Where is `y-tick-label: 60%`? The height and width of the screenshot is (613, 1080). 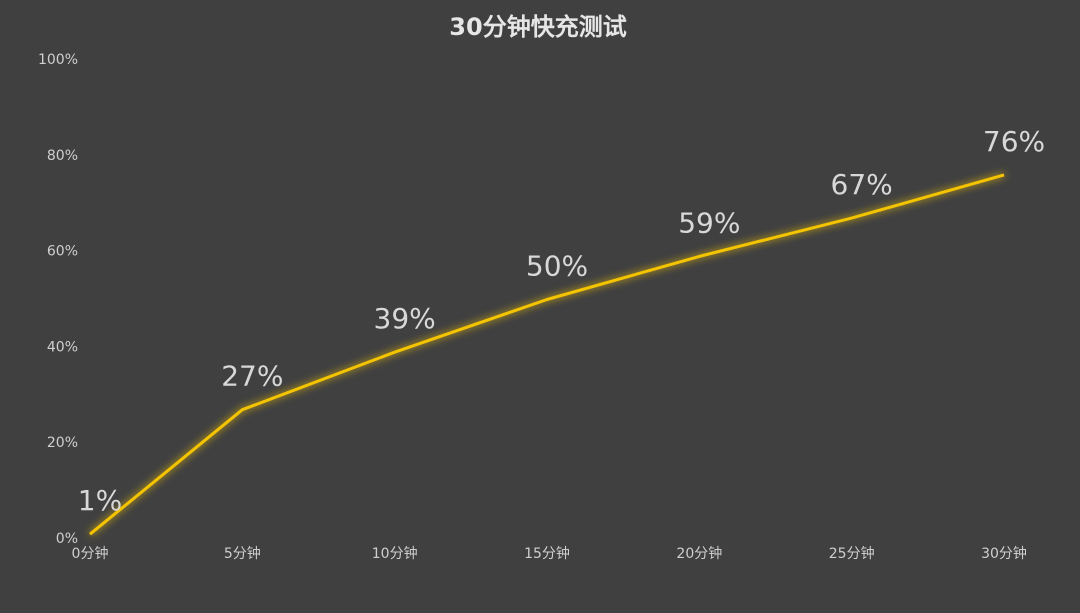
y-tick-label: 60% is located at coordinates (62, 252).